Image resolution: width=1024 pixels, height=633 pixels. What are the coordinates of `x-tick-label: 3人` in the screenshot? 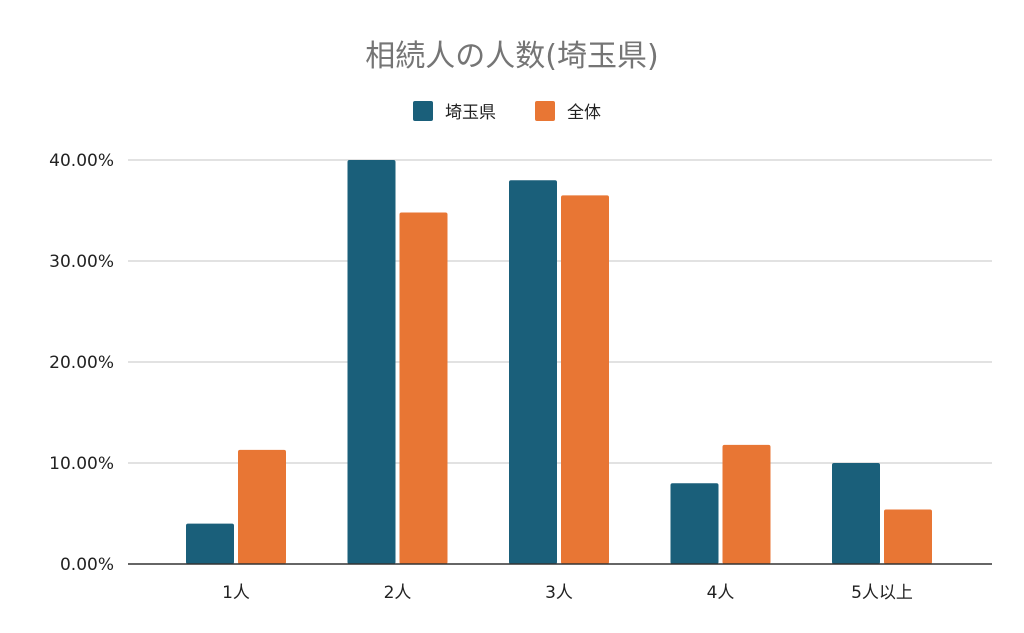 It's located at (559, 593).